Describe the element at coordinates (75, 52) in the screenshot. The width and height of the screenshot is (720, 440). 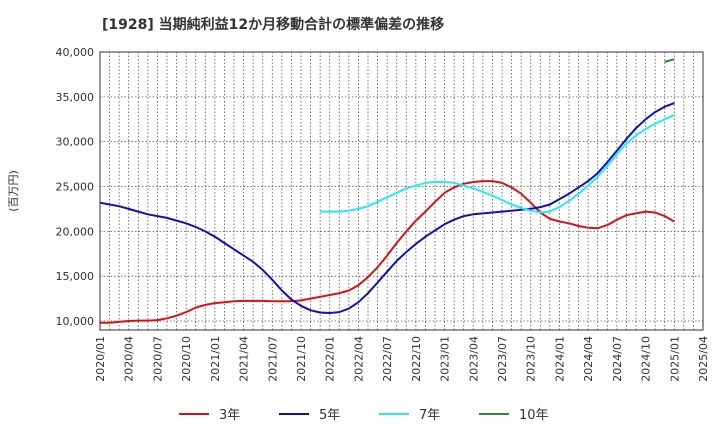
I see `y-tick-label: 40,000` at that location.